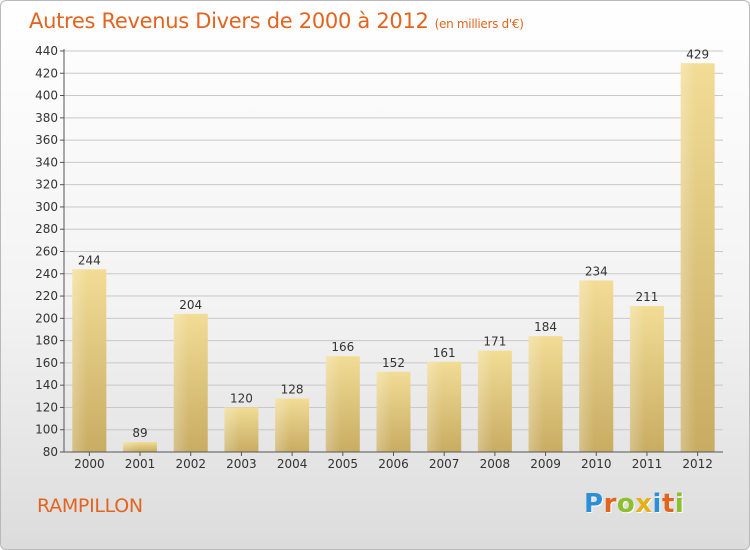 The image size is (750, 550). Describe the element at coordinates (46, 73) in the screenshot. I see `y-tick-label: 420` at that location.